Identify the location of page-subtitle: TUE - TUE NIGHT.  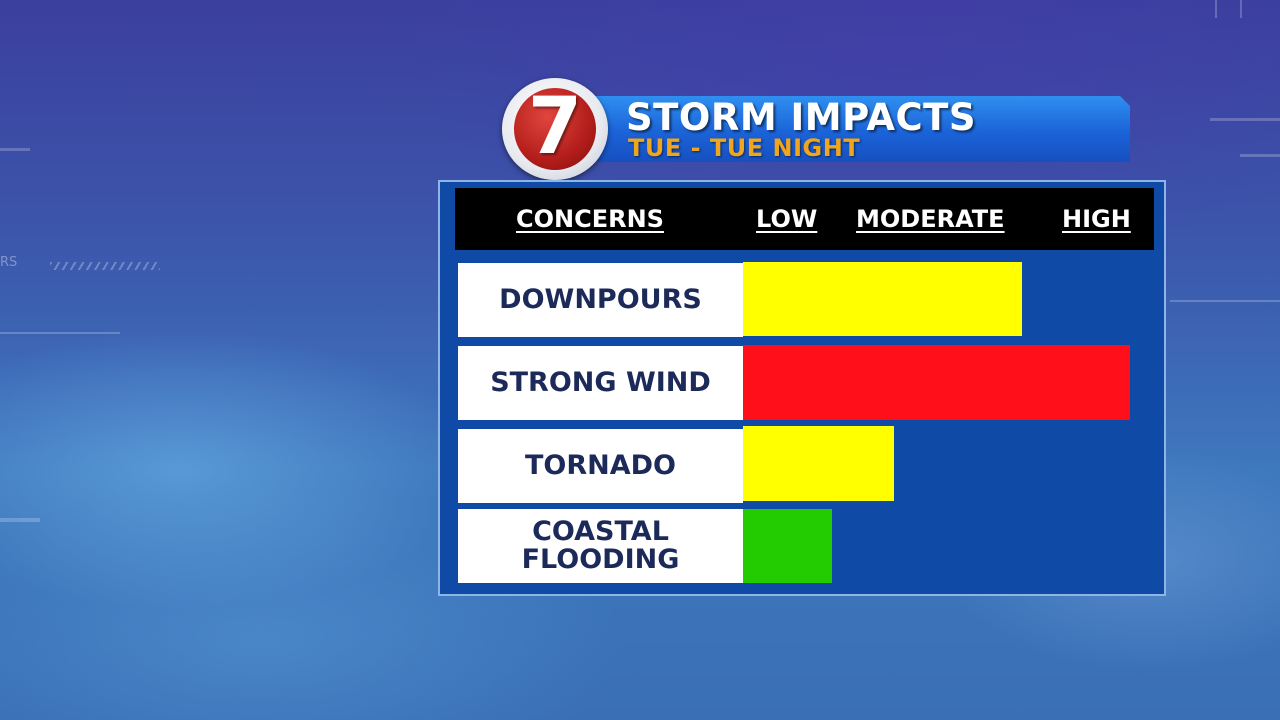
(744, 148).